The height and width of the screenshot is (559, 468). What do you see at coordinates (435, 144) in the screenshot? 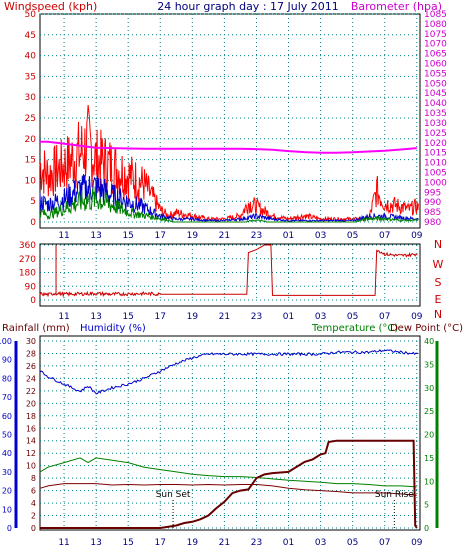
I see `baro-tick-label: 1020` at bounding box center [435, 144].